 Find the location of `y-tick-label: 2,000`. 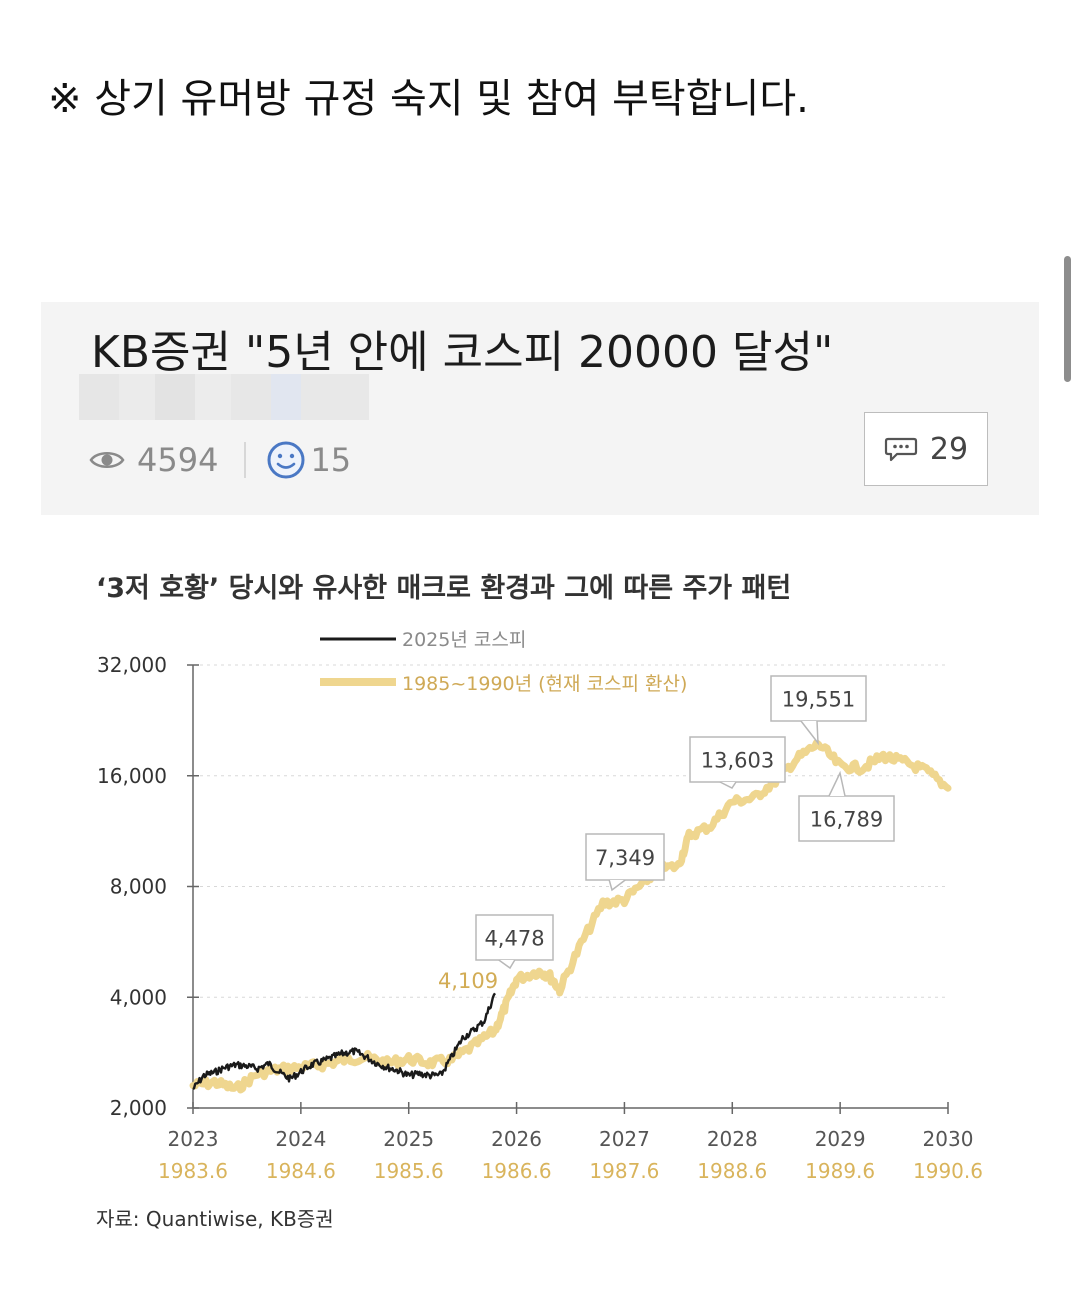

y-tick-label: 2,000 is located at coordinates (138, 1108).